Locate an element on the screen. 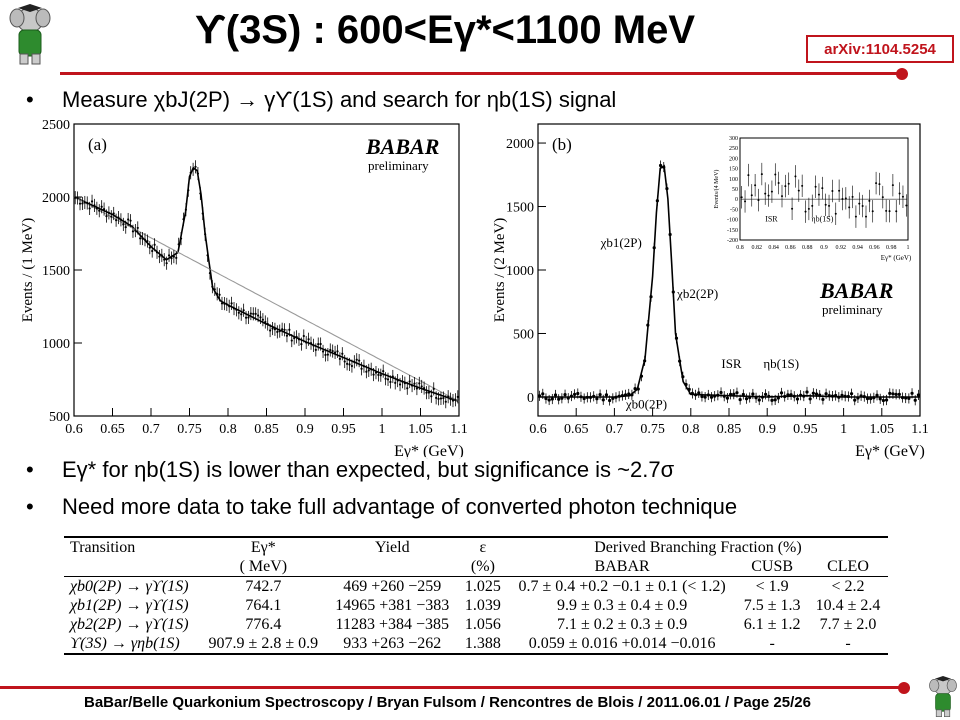 Image resolution: width=960 pixels, height=720 pixels. x-tick-label: 1.1 is located at coordinates (459, 429).